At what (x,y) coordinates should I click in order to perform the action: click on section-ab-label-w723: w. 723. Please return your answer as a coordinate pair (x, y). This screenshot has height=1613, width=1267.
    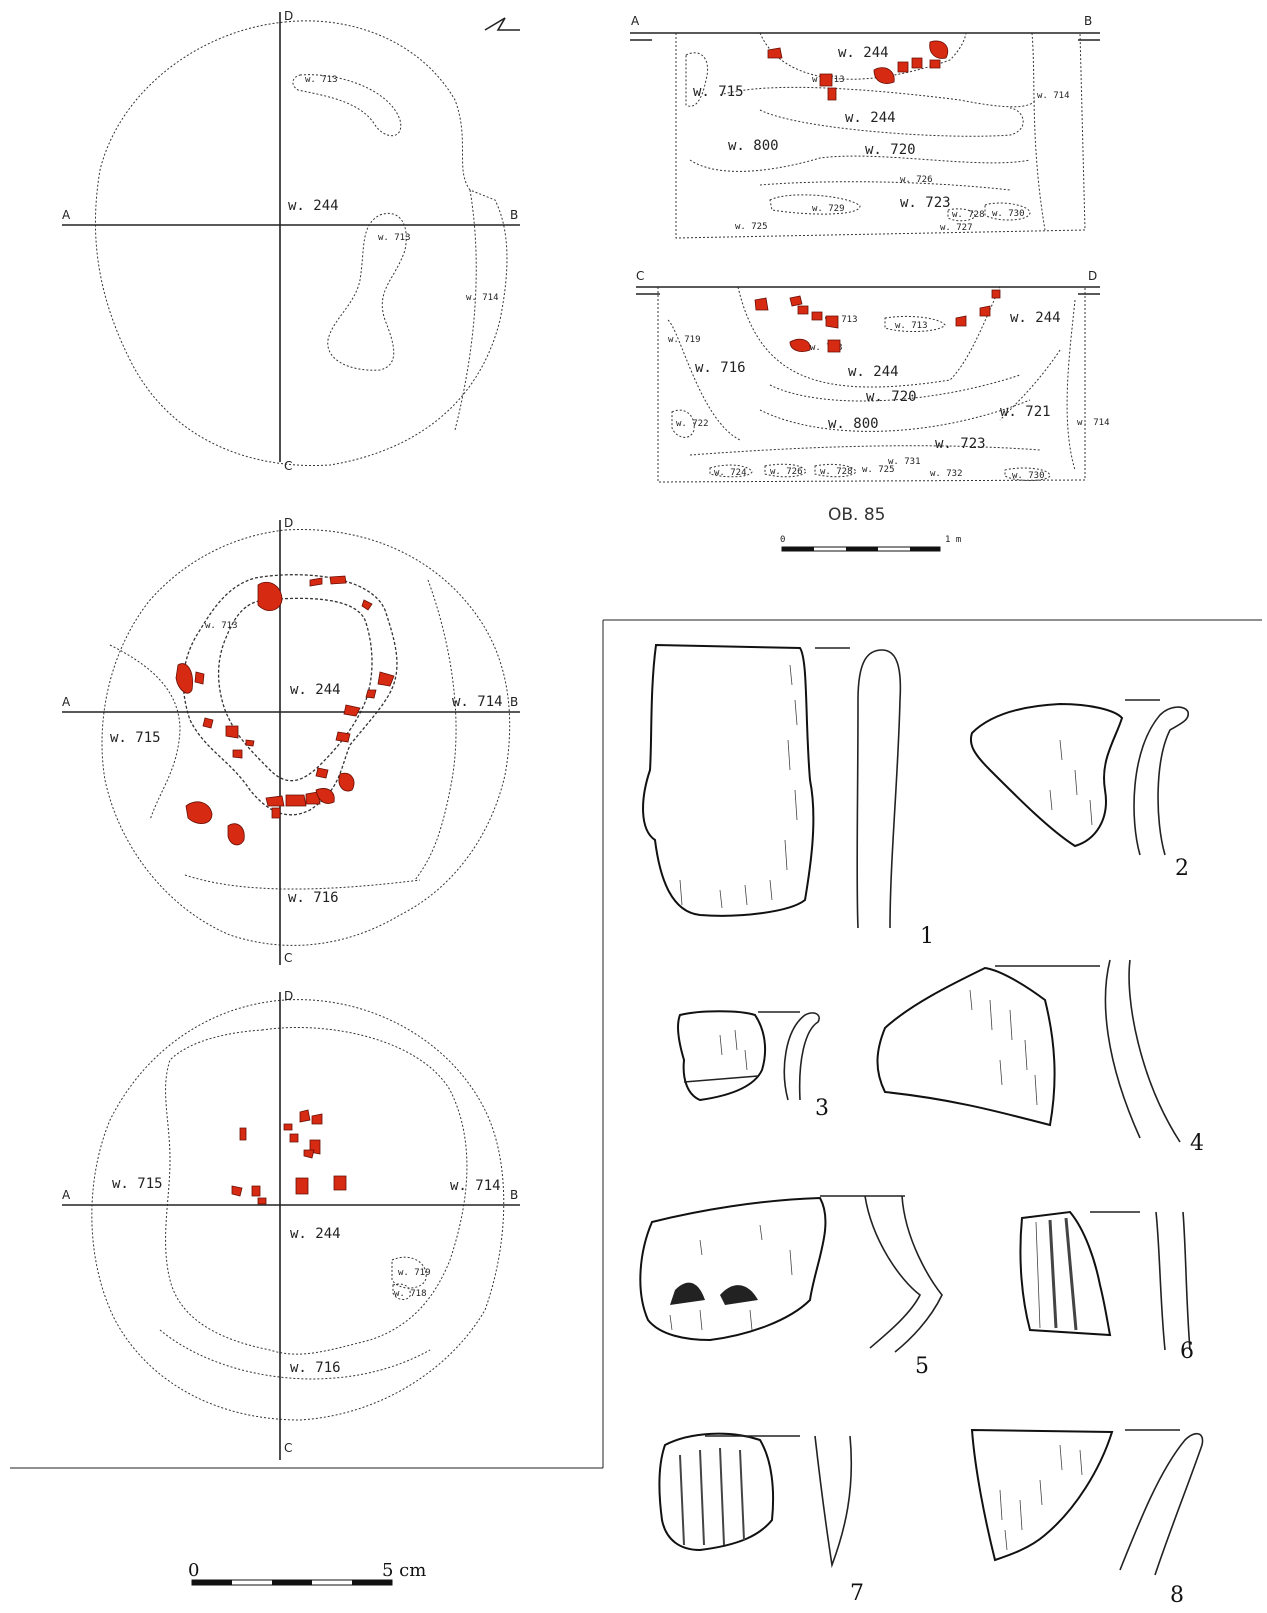
    Looking at the image, I should click on (925, 203).